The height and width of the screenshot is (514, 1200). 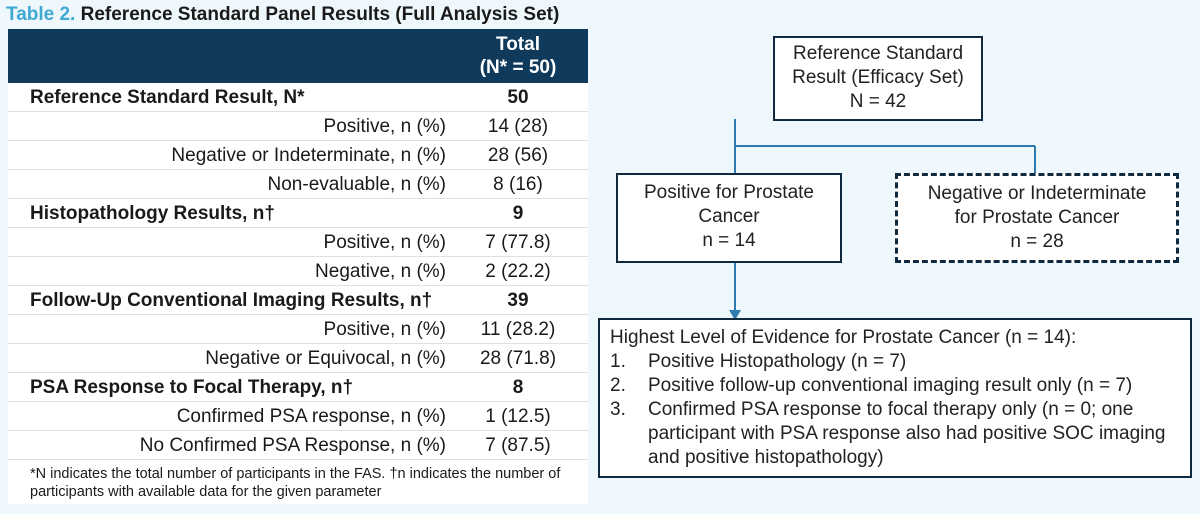 I want to click on evidence-item-number: 3., so click(x=618, y=409).